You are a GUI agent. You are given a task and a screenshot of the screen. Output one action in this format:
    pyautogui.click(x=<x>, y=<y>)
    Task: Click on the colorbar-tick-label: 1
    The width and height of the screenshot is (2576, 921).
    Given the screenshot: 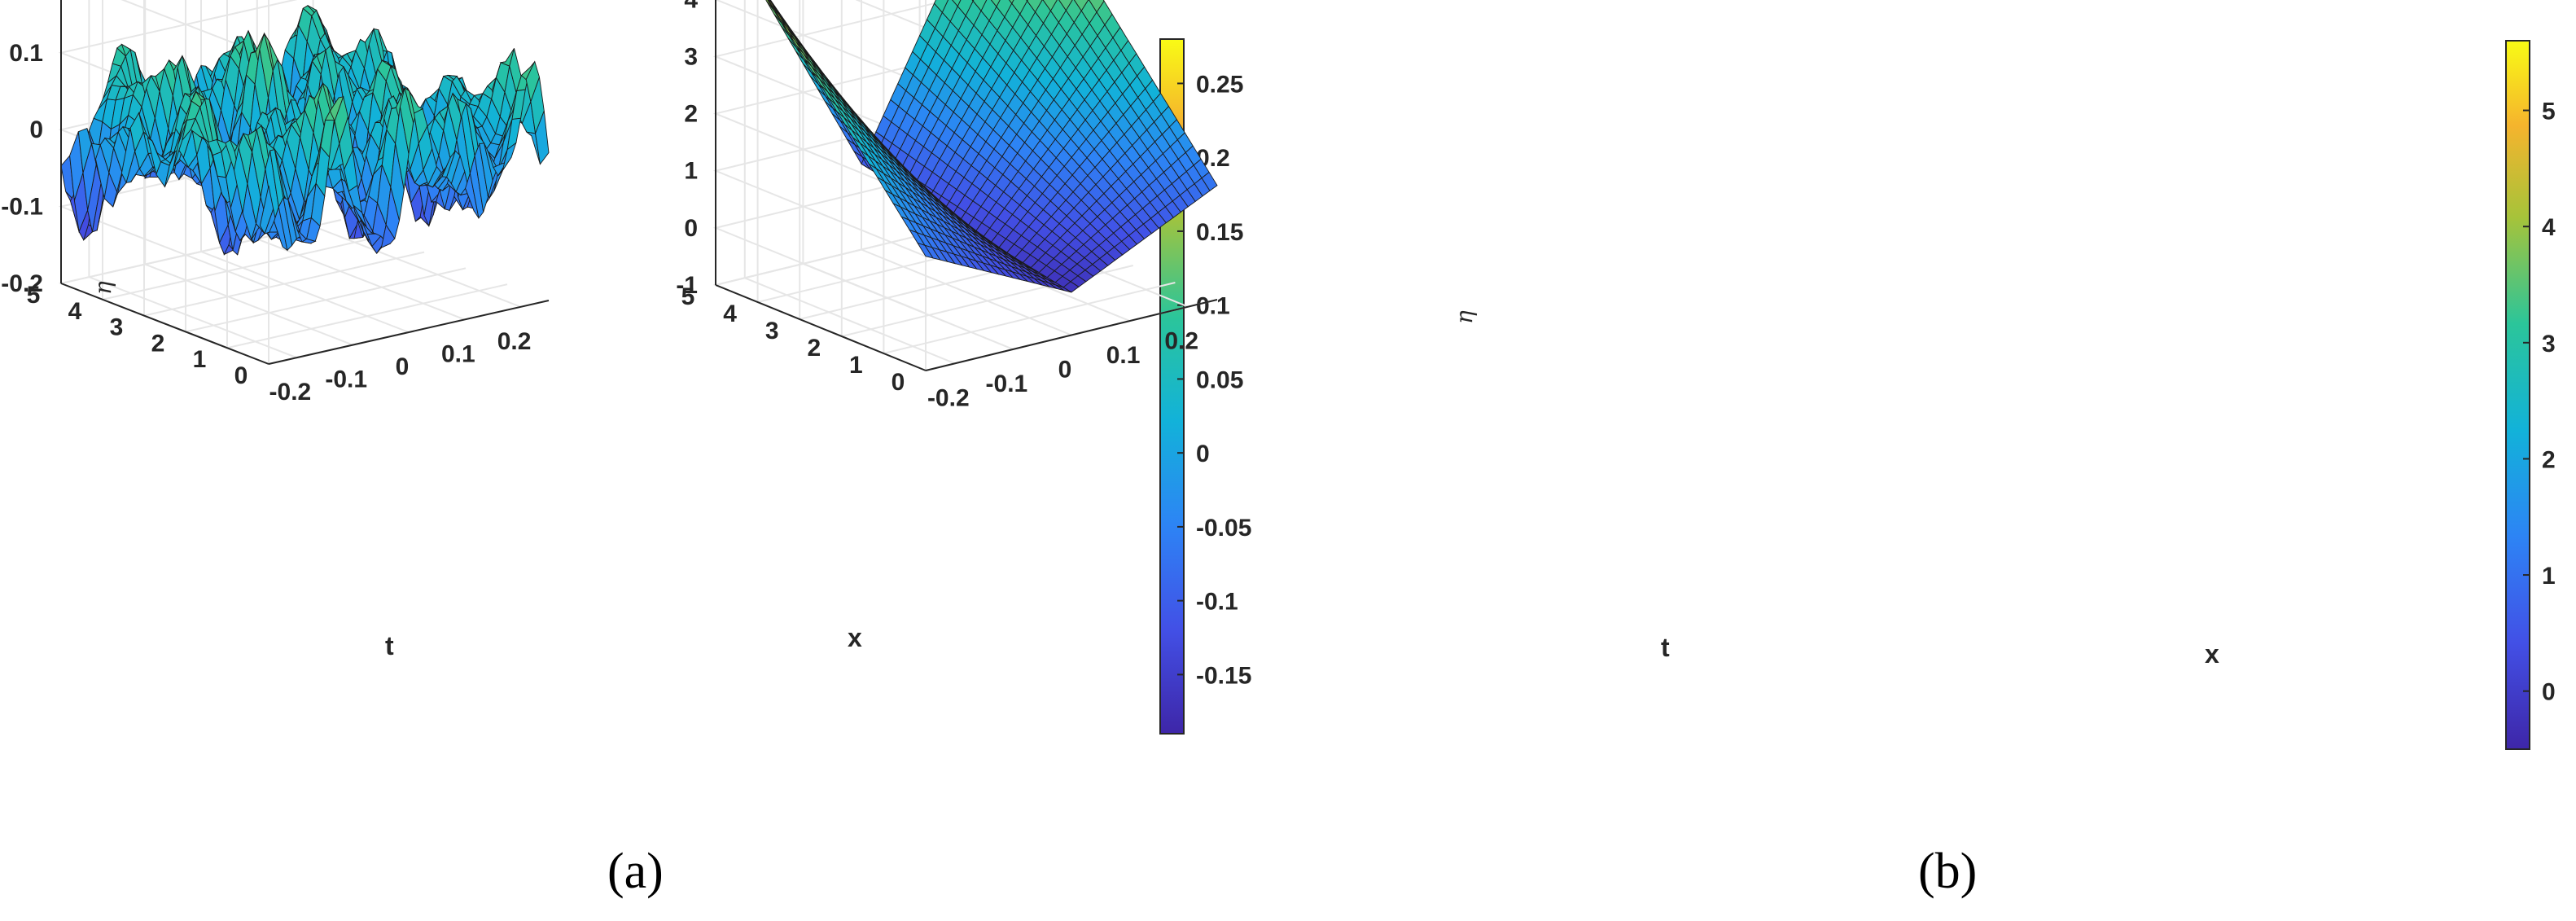 What is the action you would take?
    pyautogui.click(x=2549, y=576)
    